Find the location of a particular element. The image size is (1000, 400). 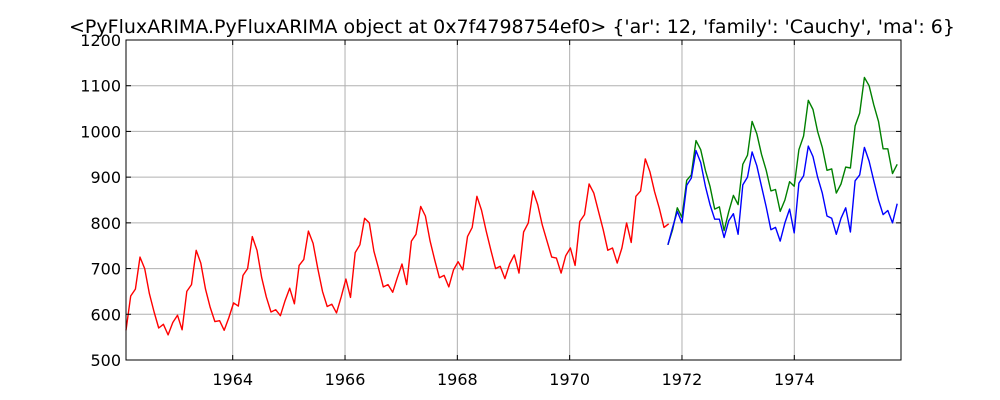

y-axis-tick-labels: 500 600 700 800 900 1000 1100 1200 is located at coordinates (100, 200).